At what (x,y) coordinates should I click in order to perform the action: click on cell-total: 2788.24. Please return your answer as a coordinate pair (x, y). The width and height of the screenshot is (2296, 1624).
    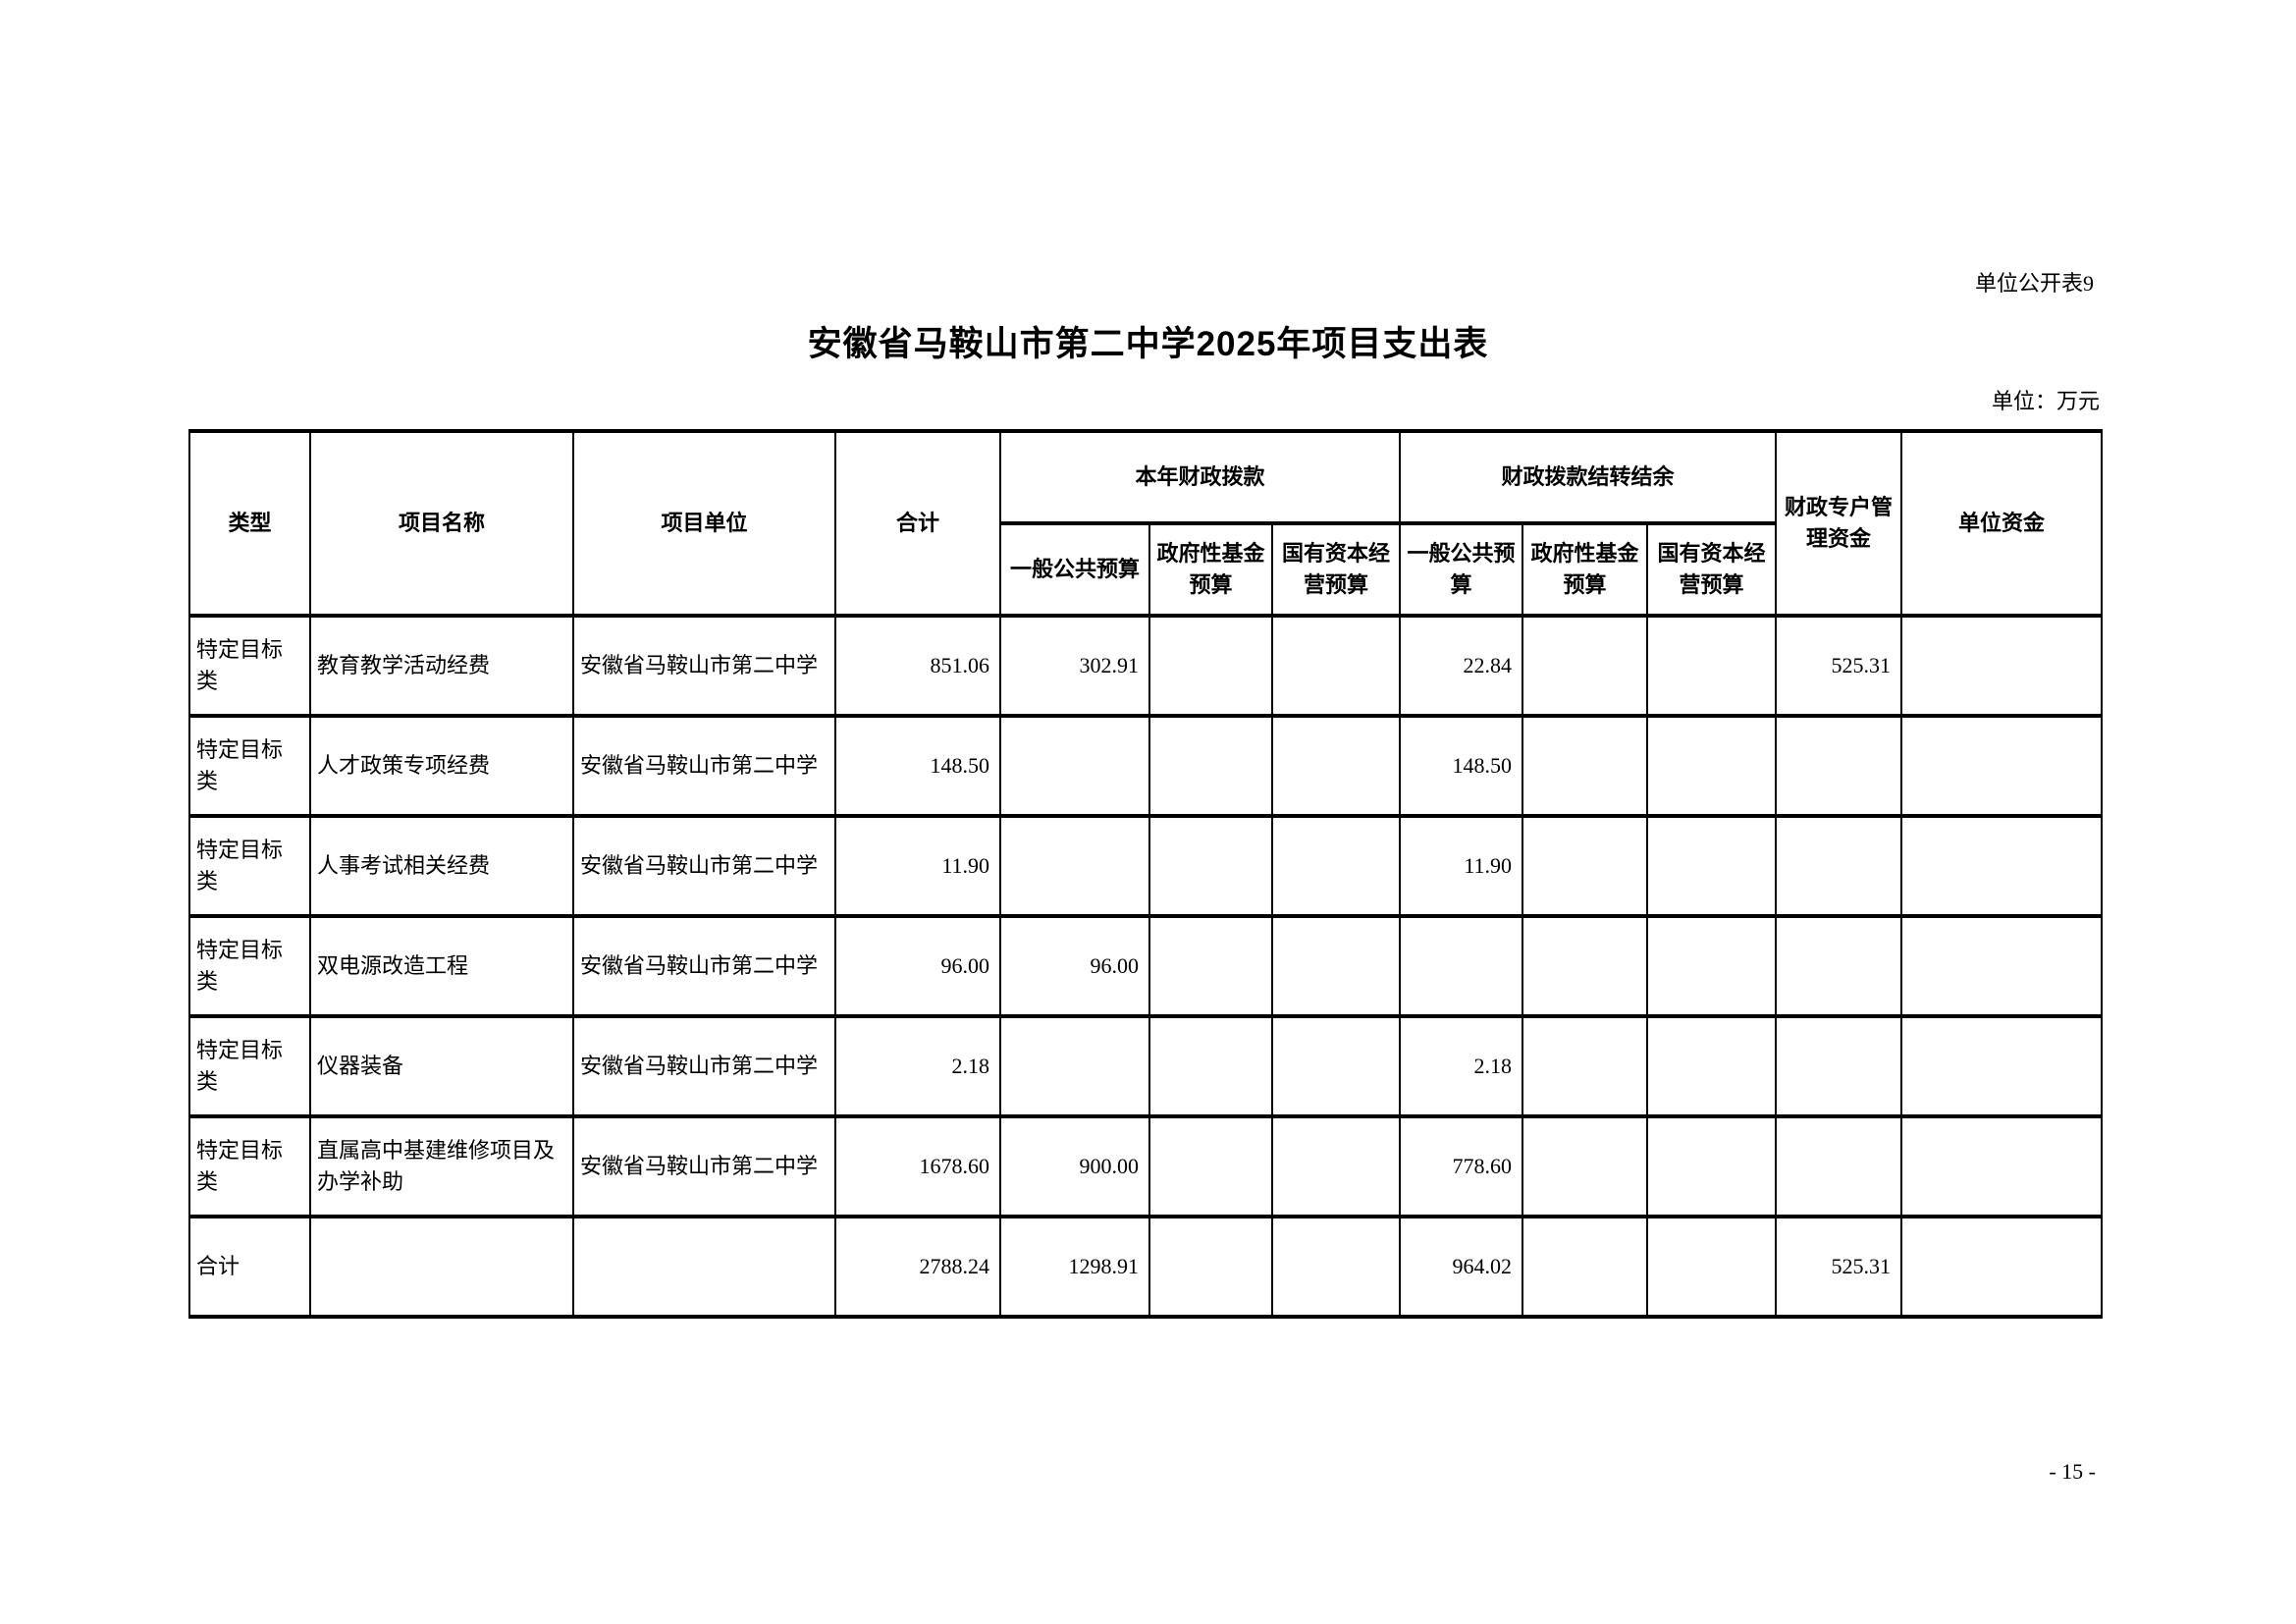
    Looking at the image, I should click on (917, 1267).